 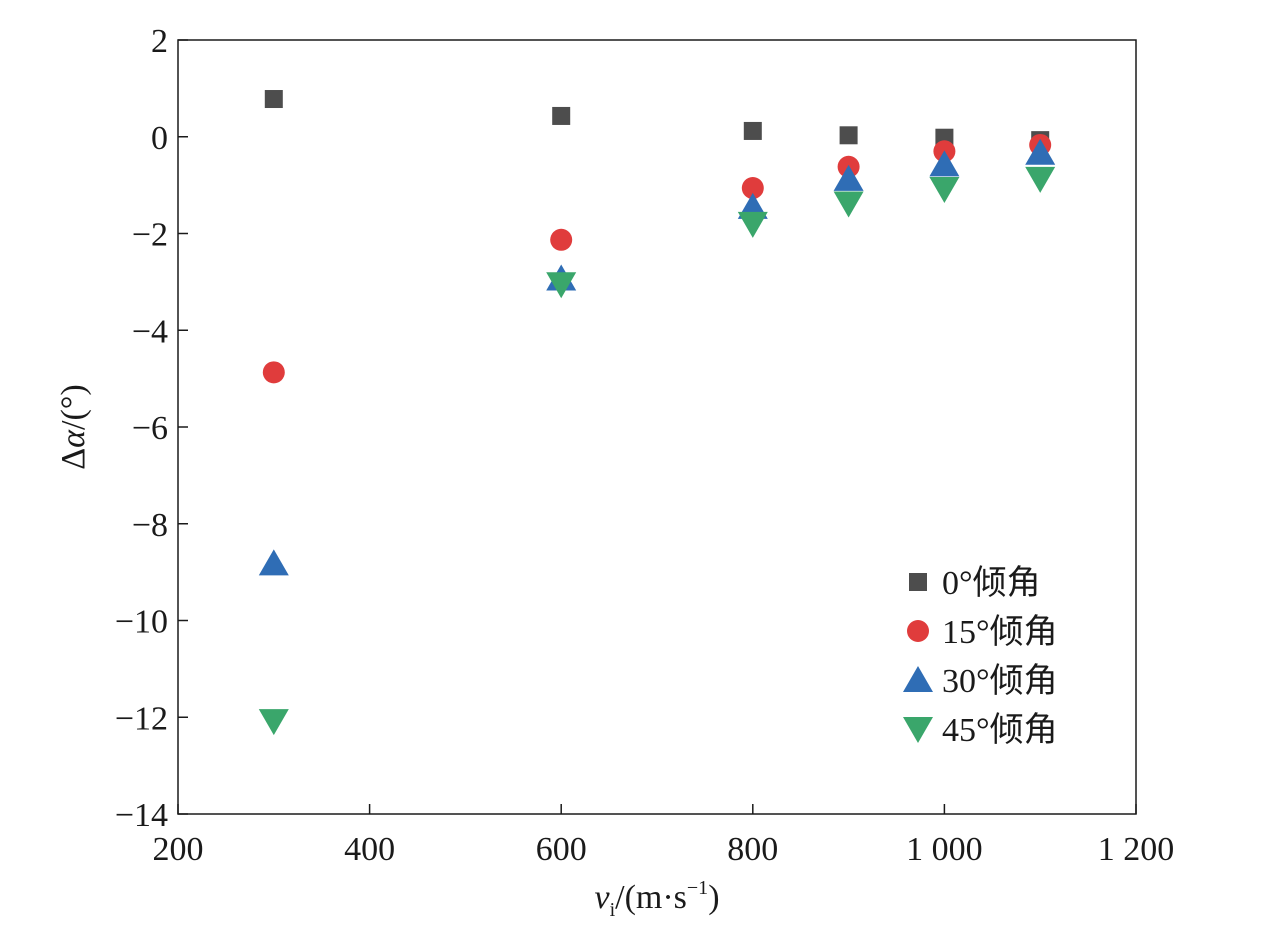 What do you see at coordinates (150, 525) in the screenshot?
I see `y-tick-label: −8` at bounding box center [150, 525].